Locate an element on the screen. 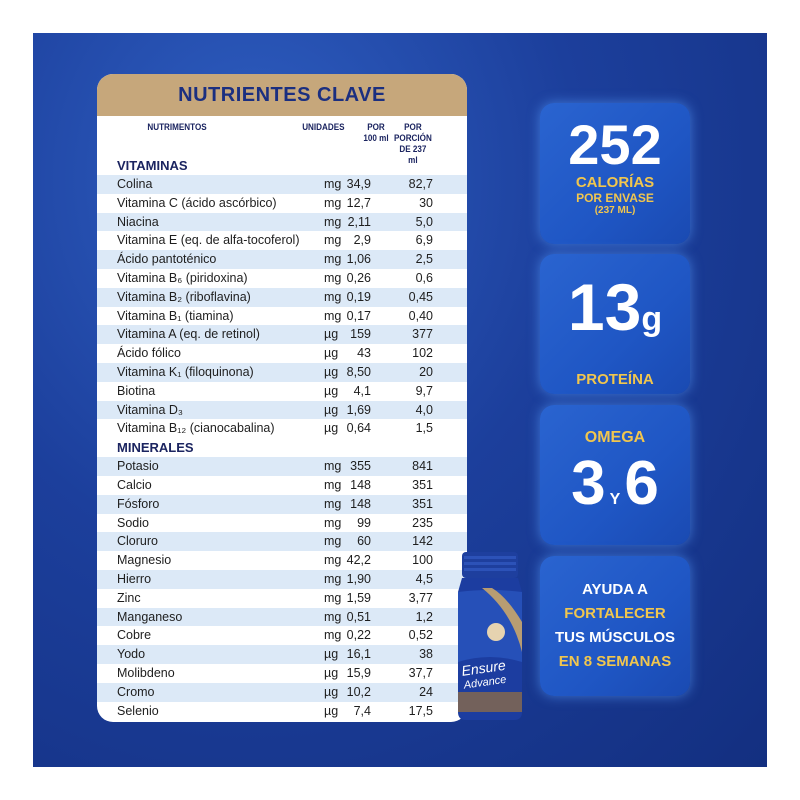 This screenshot has height=800, width=800. nutrient-per-serving: 102 is located at coordinates (422, 353).